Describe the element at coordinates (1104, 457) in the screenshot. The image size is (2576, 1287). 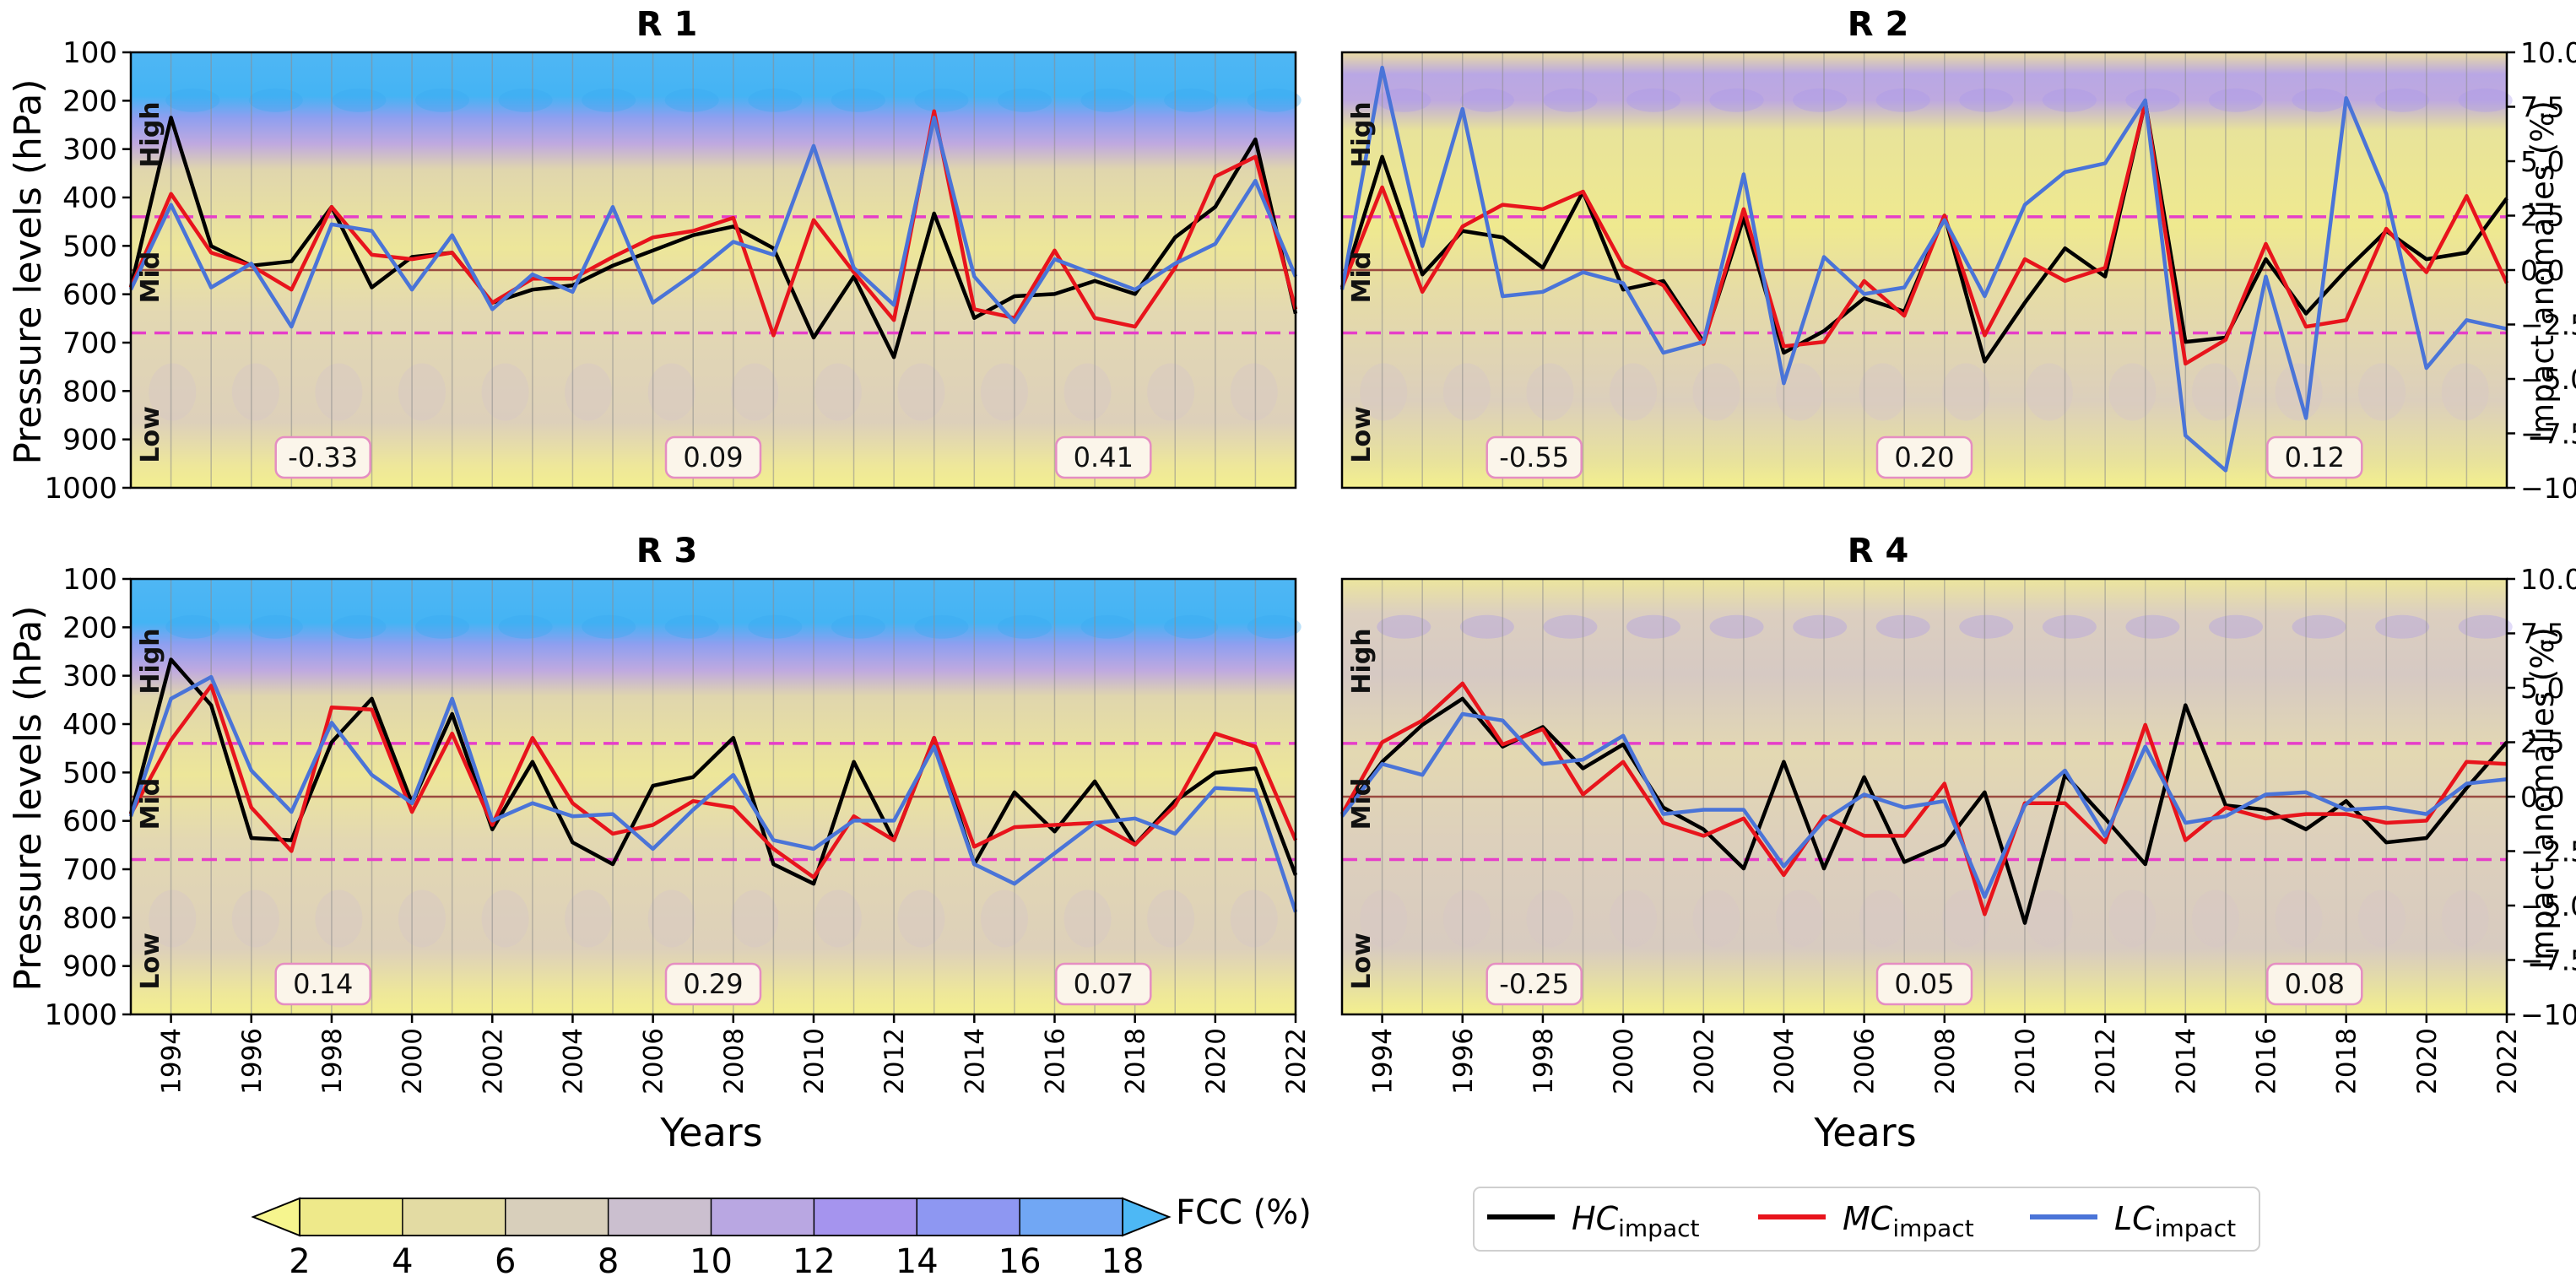
I see `correlation-value: 0.41` at that location.